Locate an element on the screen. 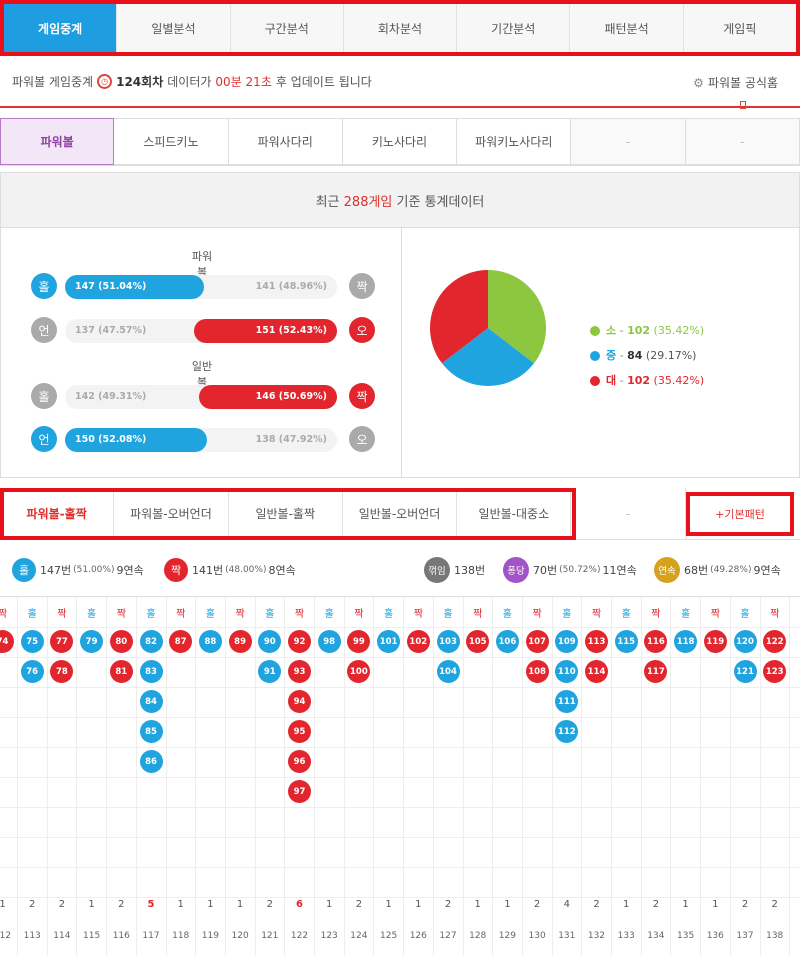 Image resolution: width=800 pixels, height=956 pixels. pattern-column: 홀 101 1 125 is located at coordinates (389, 776).